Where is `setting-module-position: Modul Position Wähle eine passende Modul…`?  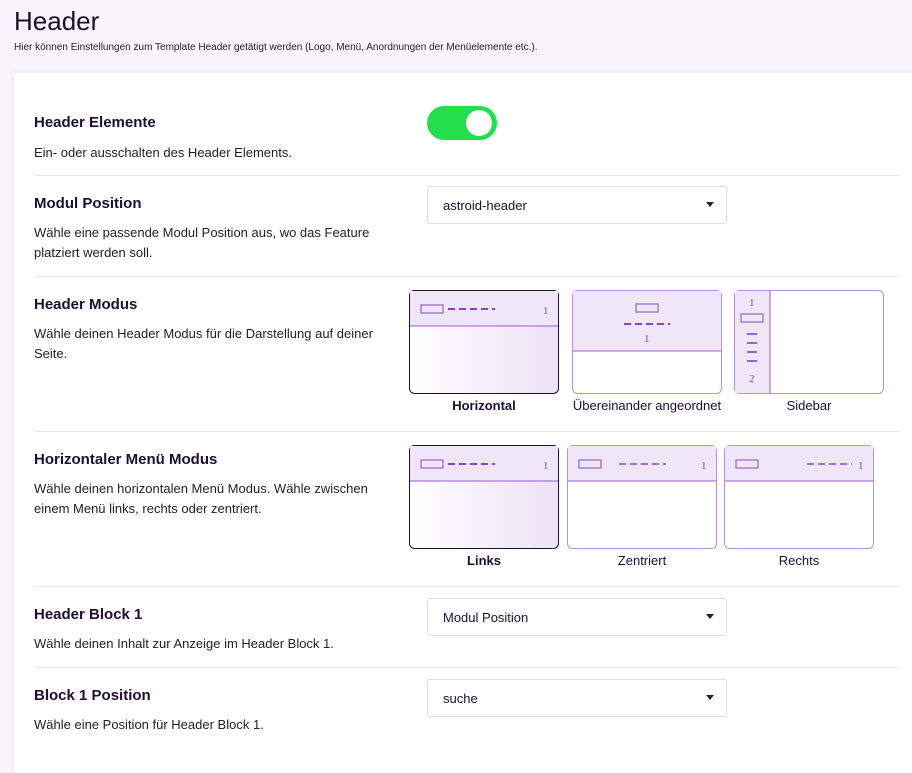
setting-module-position: Modul Position Wähle eine passende Modul… is located at coordinates (467, 226).